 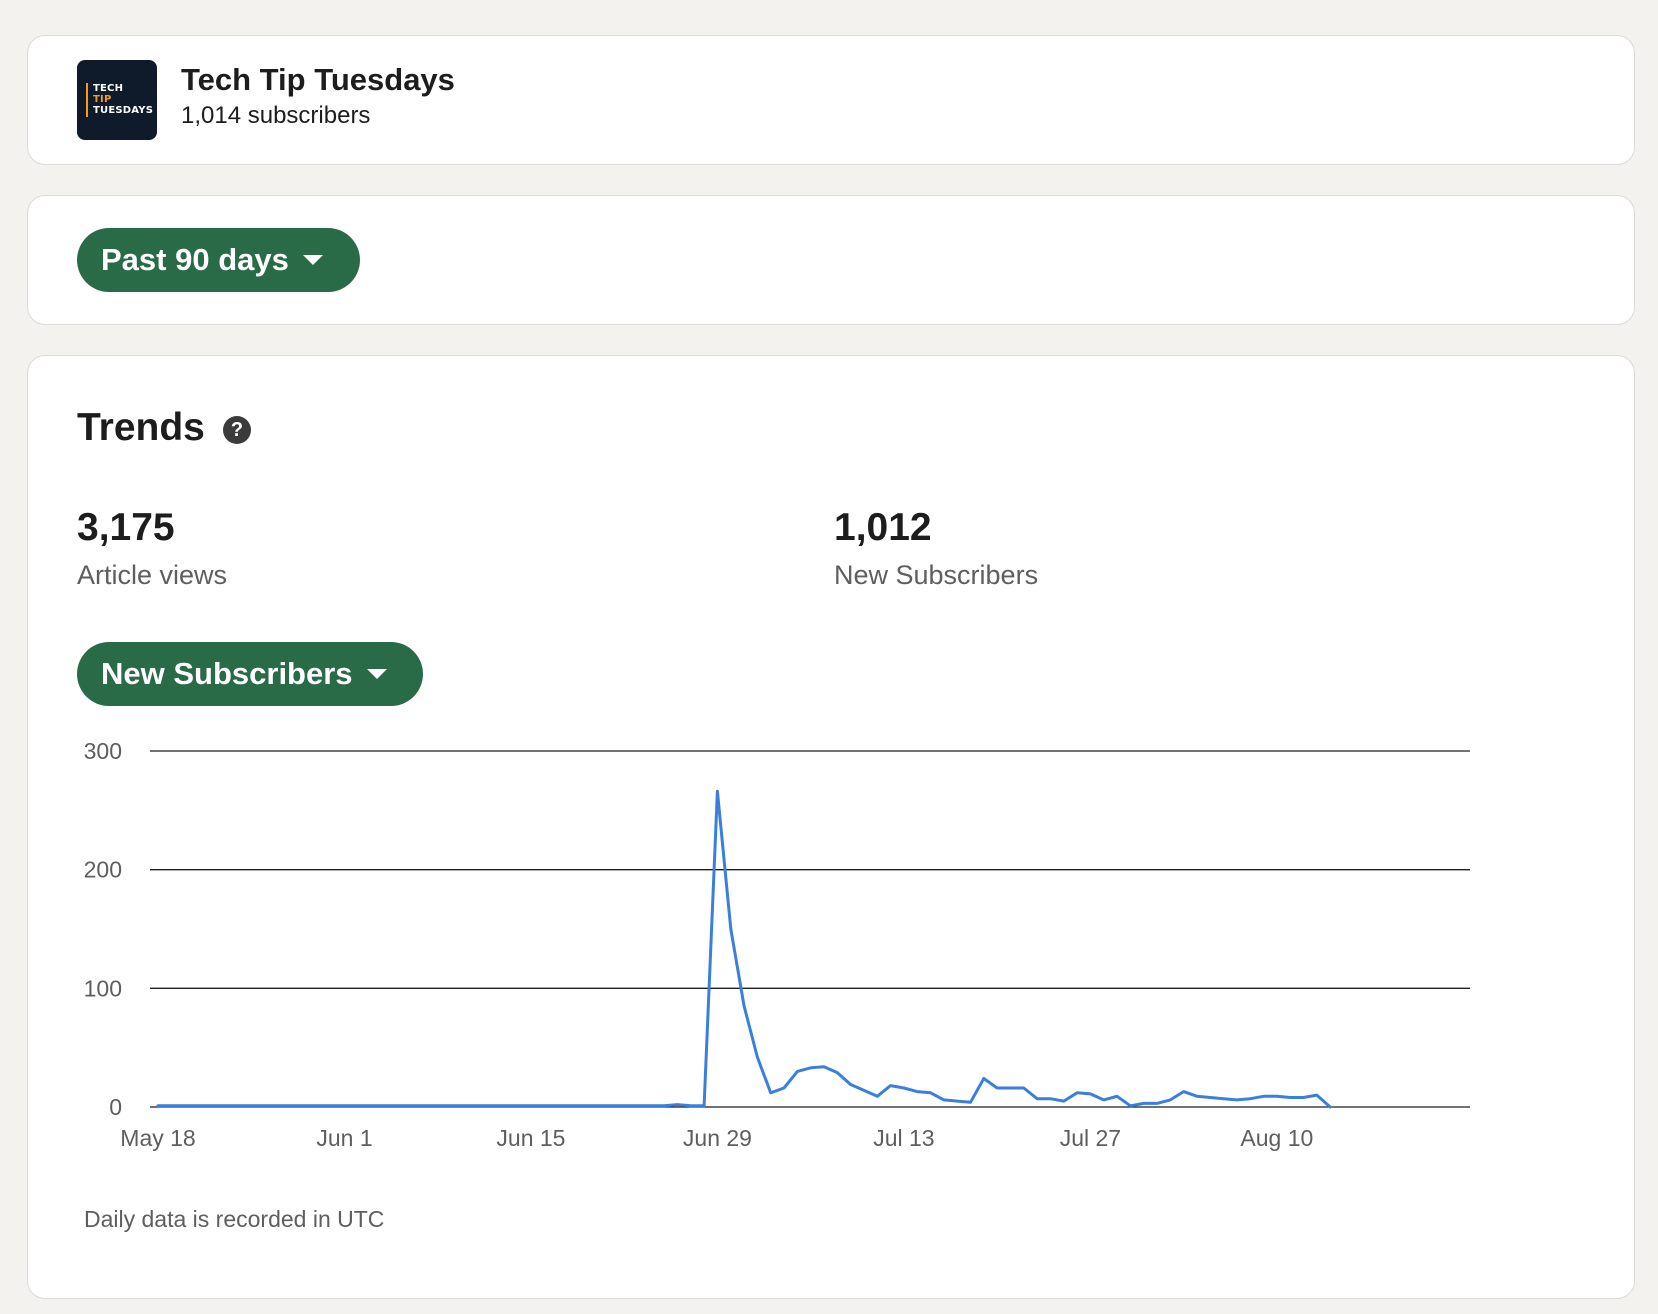 I want to click on x-tick-label: Jul 13, so click(x=903, y=1138).